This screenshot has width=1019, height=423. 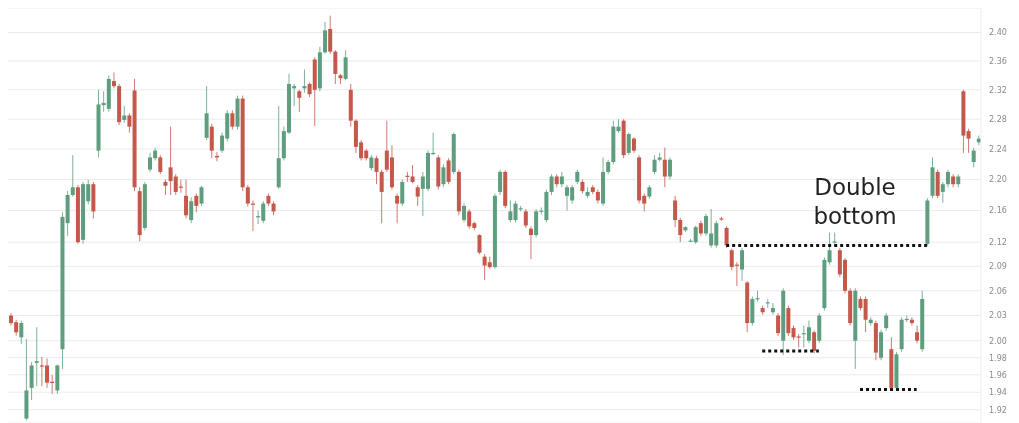 I want to click on y-tick-label: 2.03, so click(x=998, y=316).